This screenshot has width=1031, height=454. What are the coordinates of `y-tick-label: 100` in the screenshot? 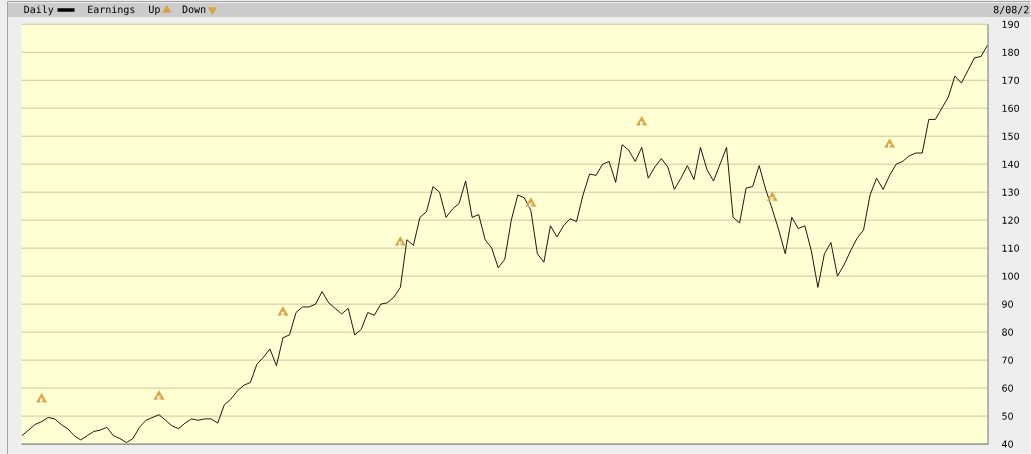 It's located at (1011, 276).